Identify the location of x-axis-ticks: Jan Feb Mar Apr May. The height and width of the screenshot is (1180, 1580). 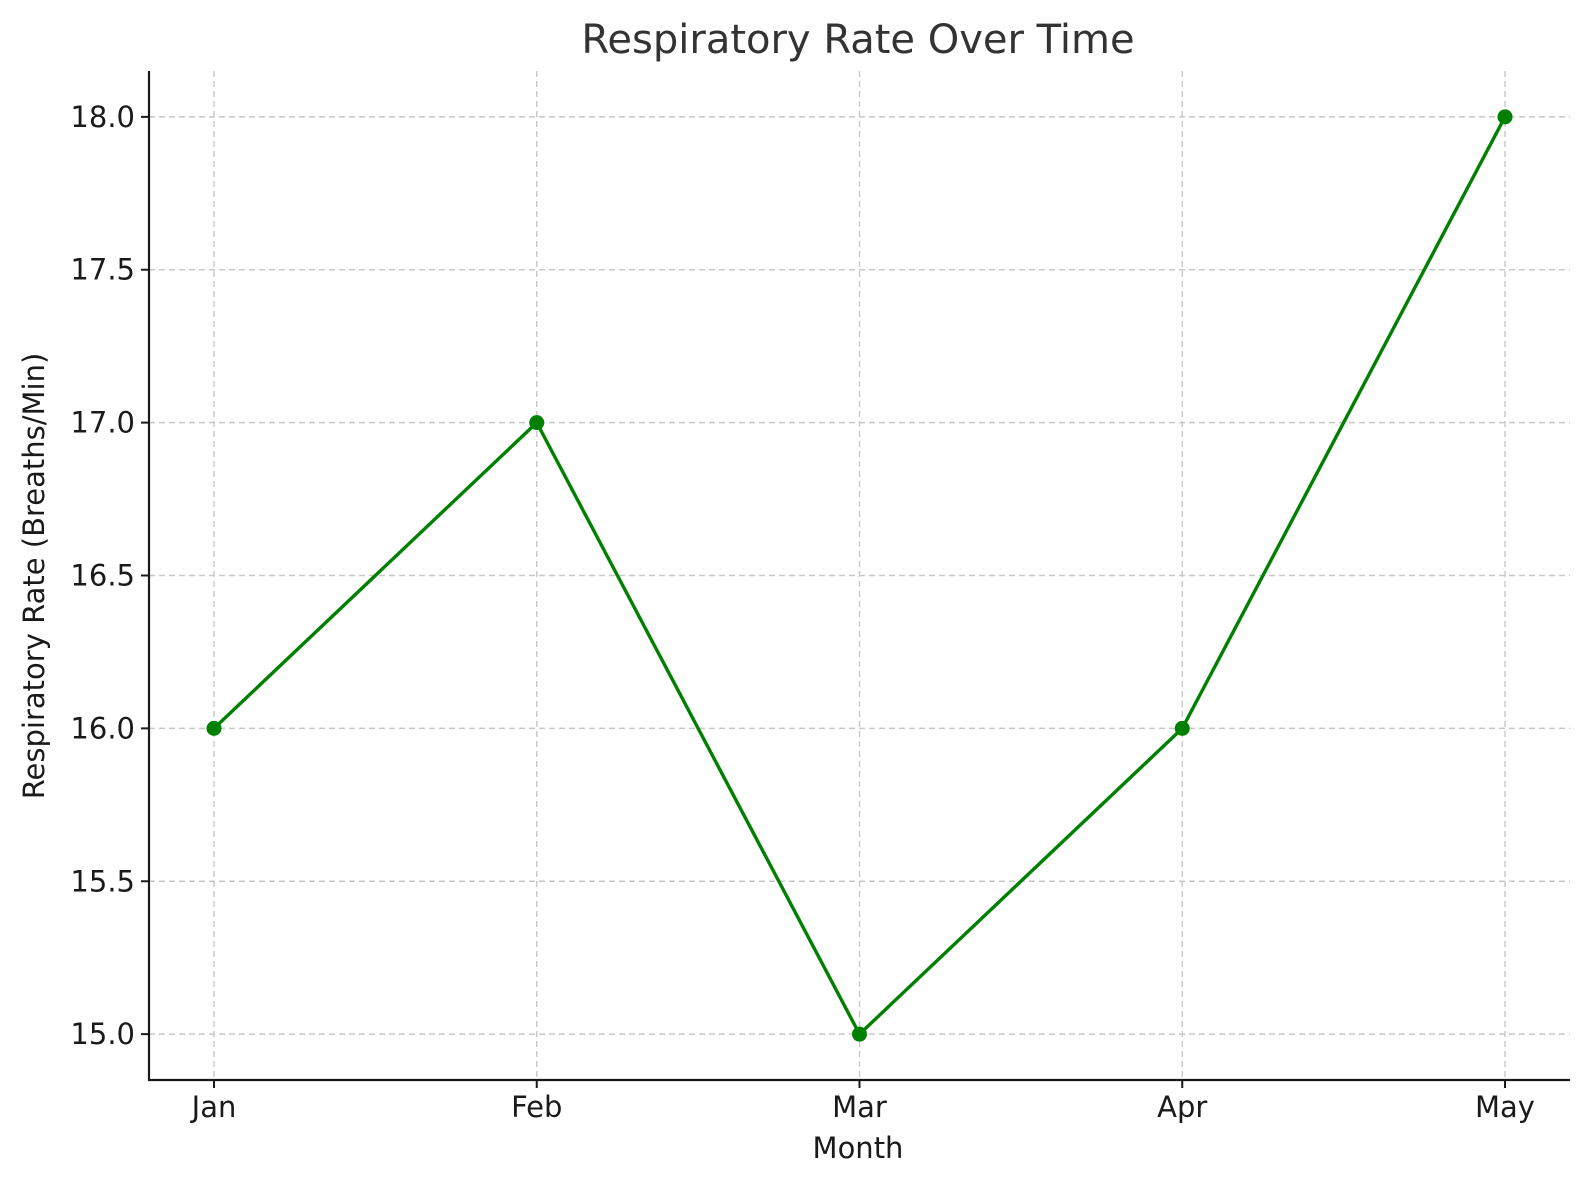
(862, 1102).